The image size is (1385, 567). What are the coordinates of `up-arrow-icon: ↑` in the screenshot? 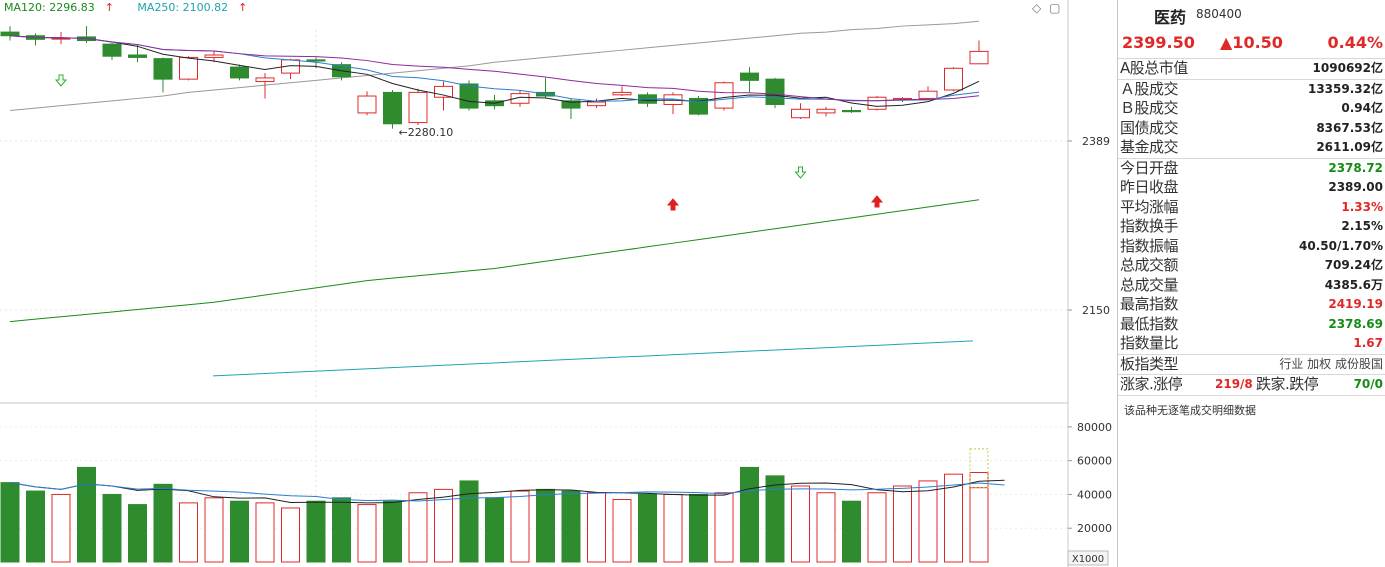 It's located at (243, 7).